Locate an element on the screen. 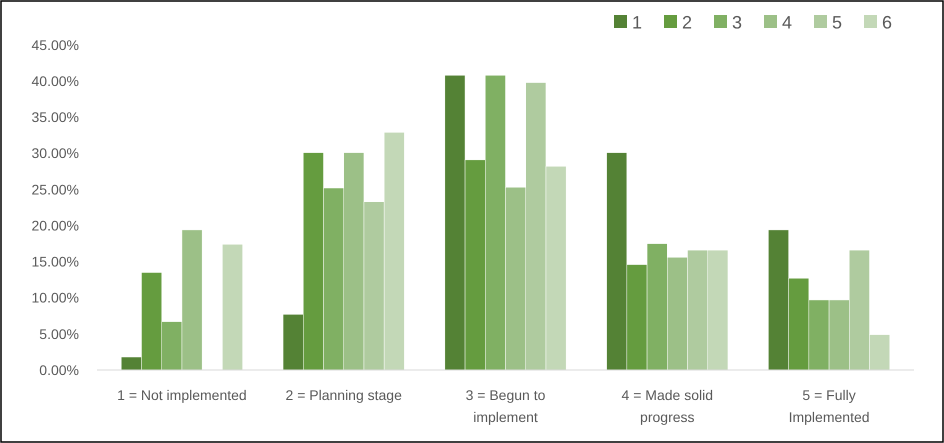 This screenshot has width=944, height=443. y-tick-label: 45.00% is located at coordinates (55, 44).